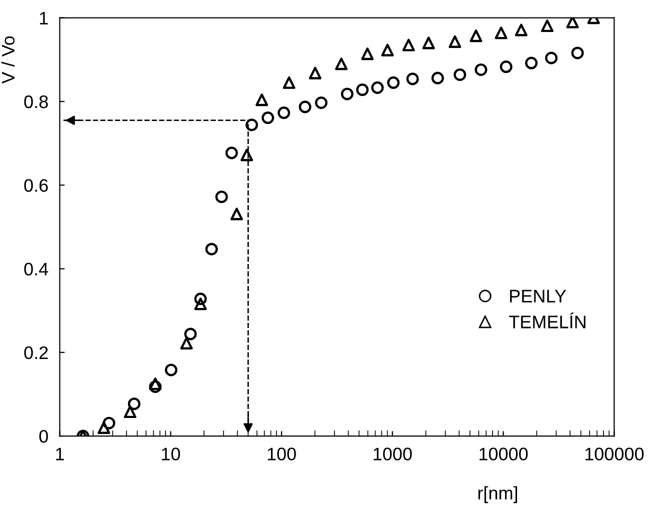 This screenshot has width=664, height=510. What do you see at coordinates (282, 454) in the screenshot?
I see `x-tick-label: 100` at bounding box center [282, 454].